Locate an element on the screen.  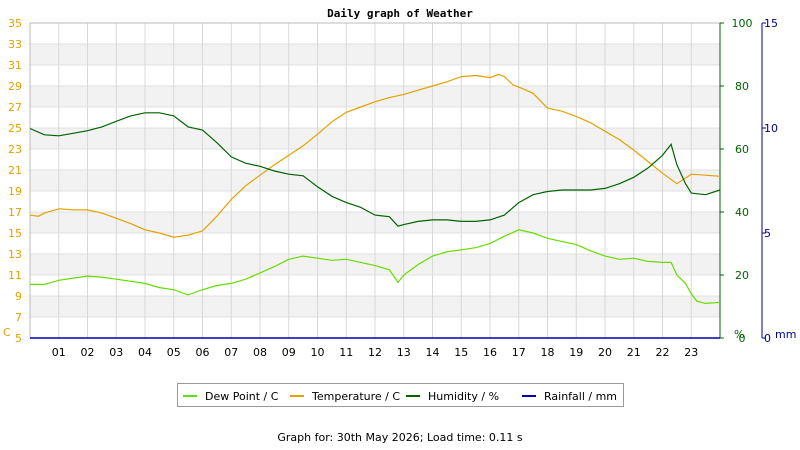
y-right-2-tick-label: 10 is located at coordinates (771, 128).